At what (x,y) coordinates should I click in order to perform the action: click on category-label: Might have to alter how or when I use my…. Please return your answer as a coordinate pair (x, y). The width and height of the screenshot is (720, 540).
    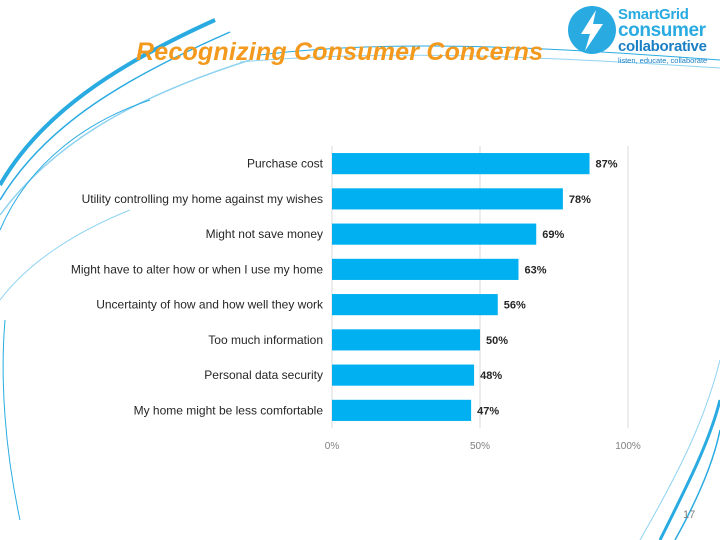
    Looking at the image, I should click on (197, 269).